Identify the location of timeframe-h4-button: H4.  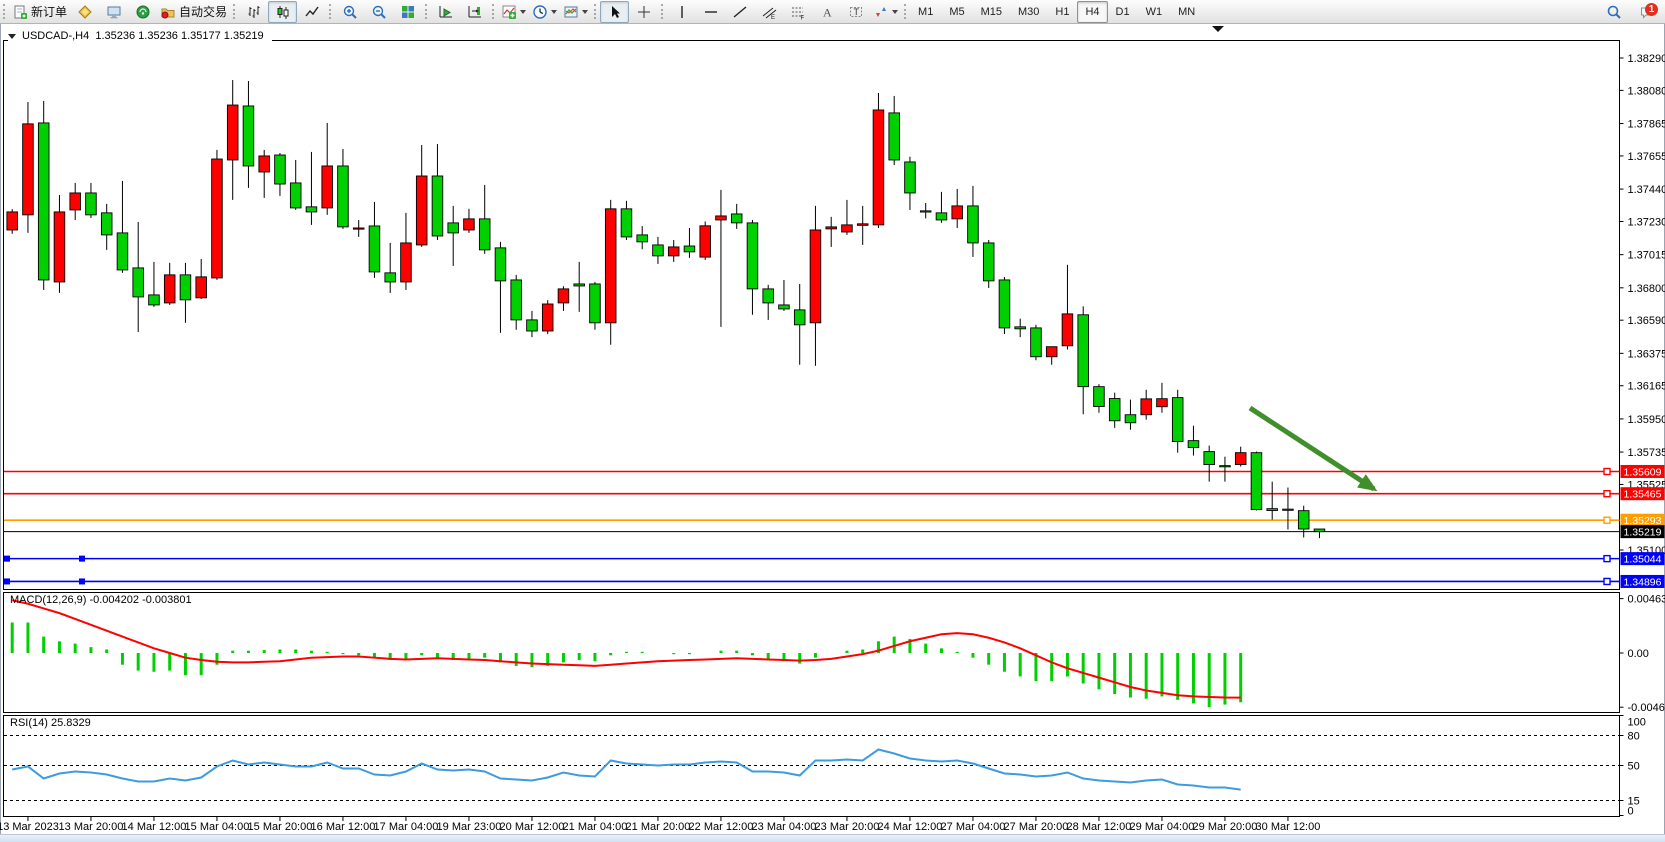
(1092, 12).